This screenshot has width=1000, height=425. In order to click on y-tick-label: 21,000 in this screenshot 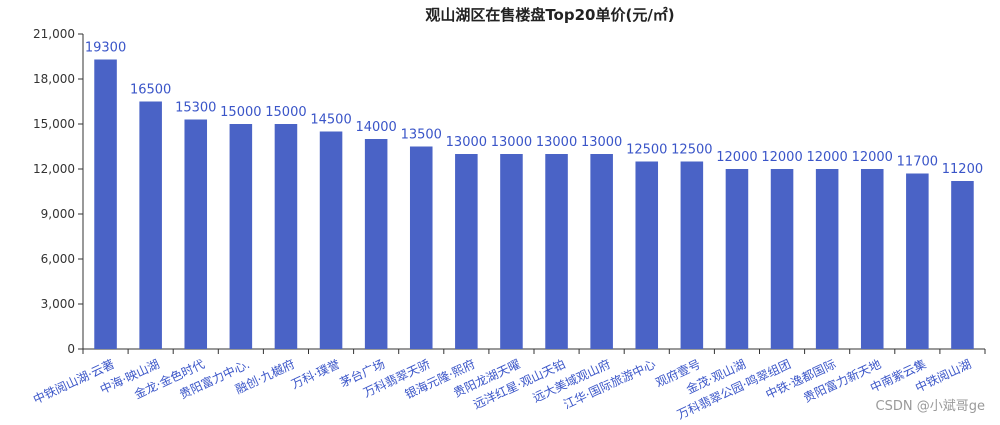, I will do `click(54, 34)`.